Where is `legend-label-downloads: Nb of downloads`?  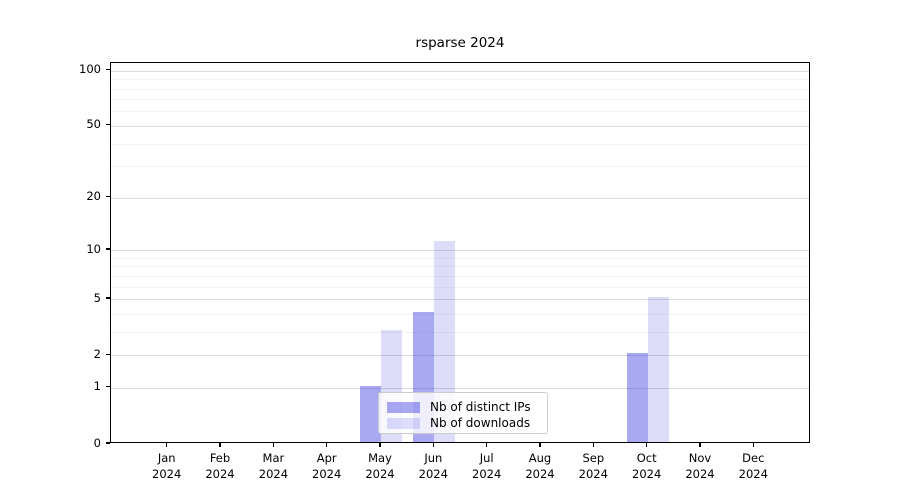 legend-label-downloads: Nb of downloads is located at coordinates (480, 423).